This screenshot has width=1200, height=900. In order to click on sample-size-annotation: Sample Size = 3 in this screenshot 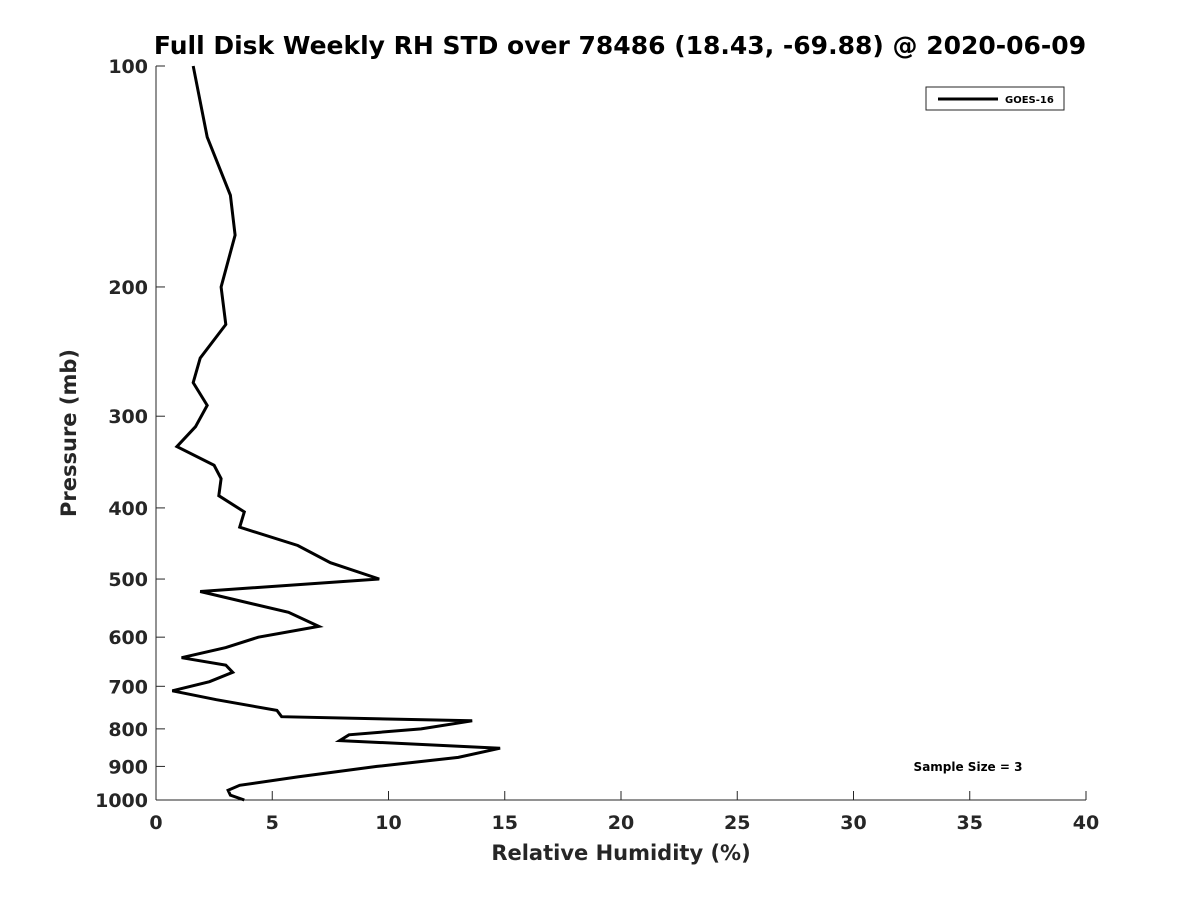, I will do `click(968, 767)`.